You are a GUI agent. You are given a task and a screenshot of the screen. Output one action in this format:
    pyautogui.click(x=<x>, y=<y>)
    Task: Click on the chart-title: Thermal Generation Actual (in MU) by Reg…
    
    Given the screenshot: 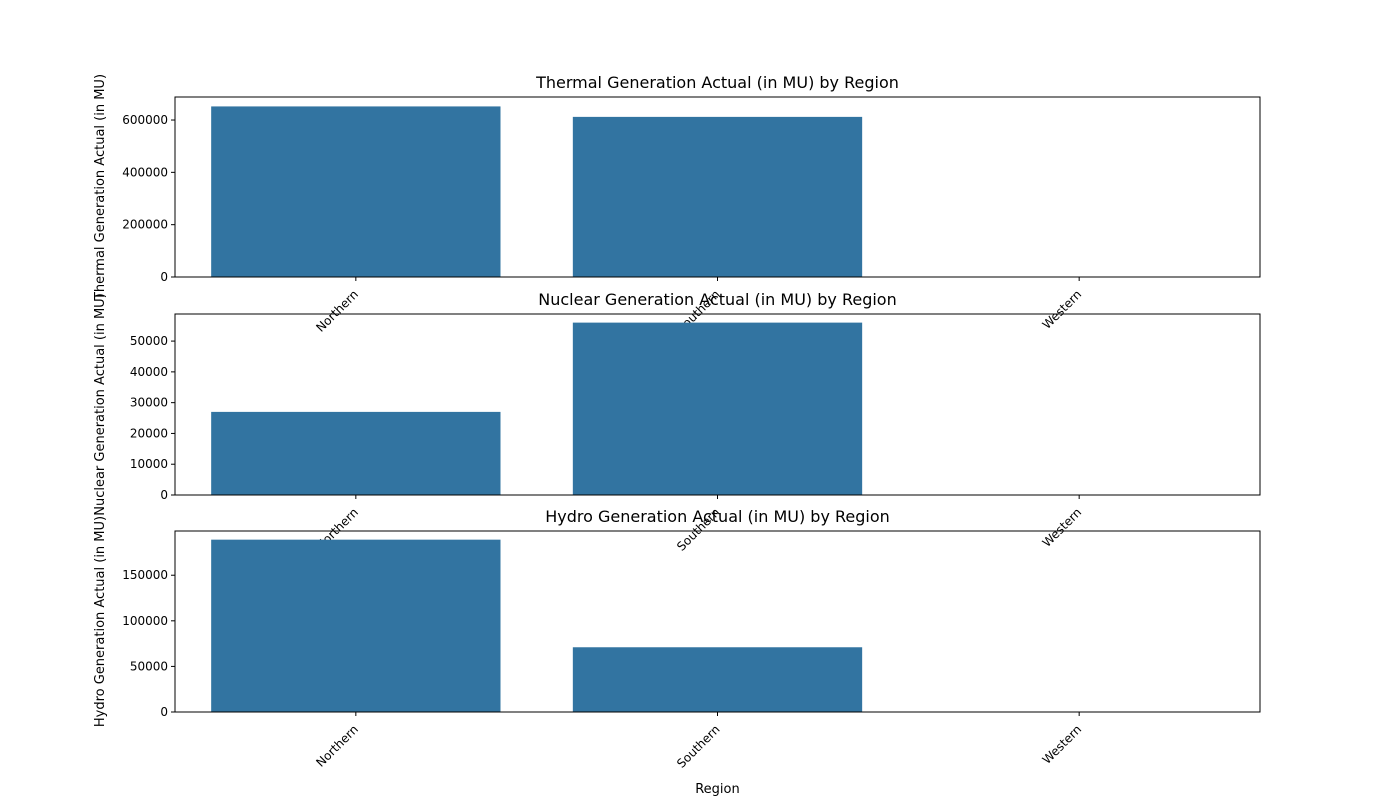 What is the action you would take?
    pyautogui.click(x=717, y=82)
    